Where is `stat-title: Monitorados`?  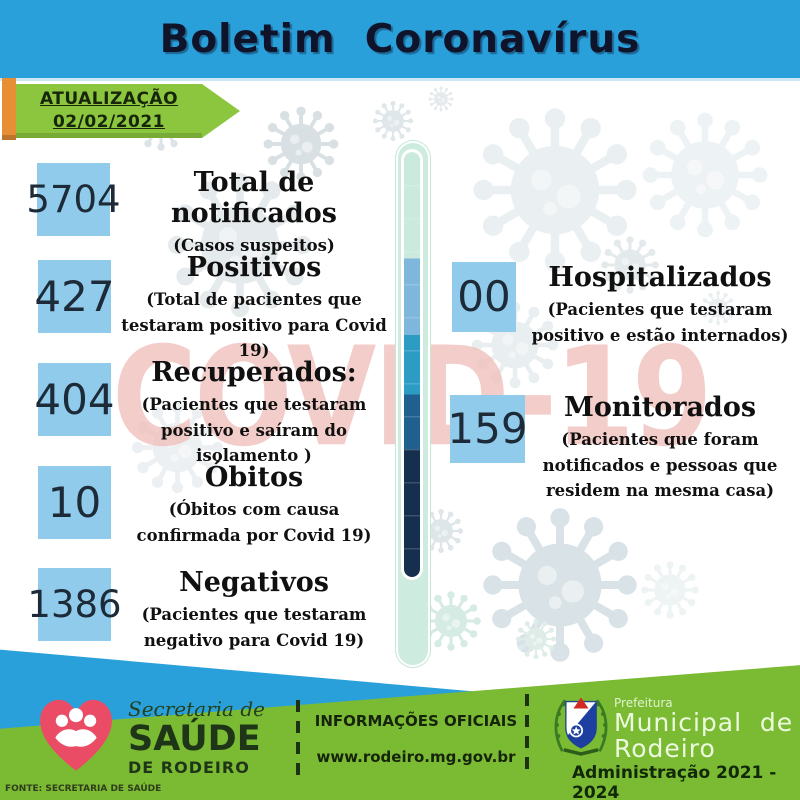 stat-title: Monitorados is located at coordinates (660, 407).